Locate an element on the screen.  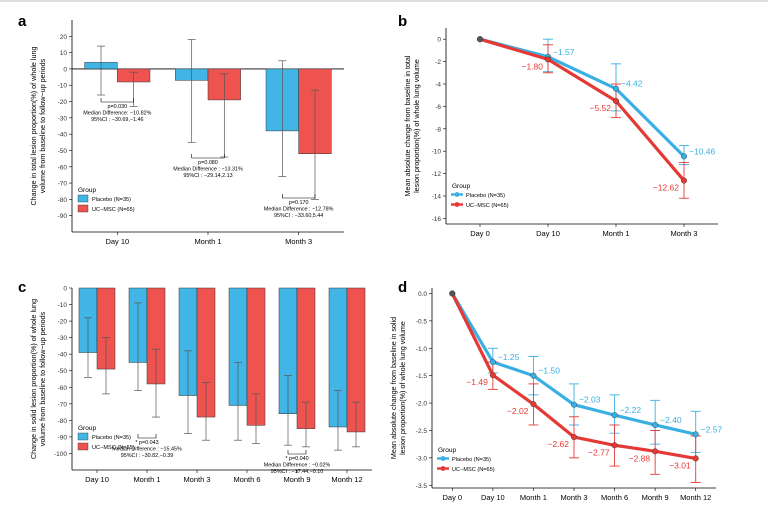
data-label: −12.62 is located at coordinates (666, 188).